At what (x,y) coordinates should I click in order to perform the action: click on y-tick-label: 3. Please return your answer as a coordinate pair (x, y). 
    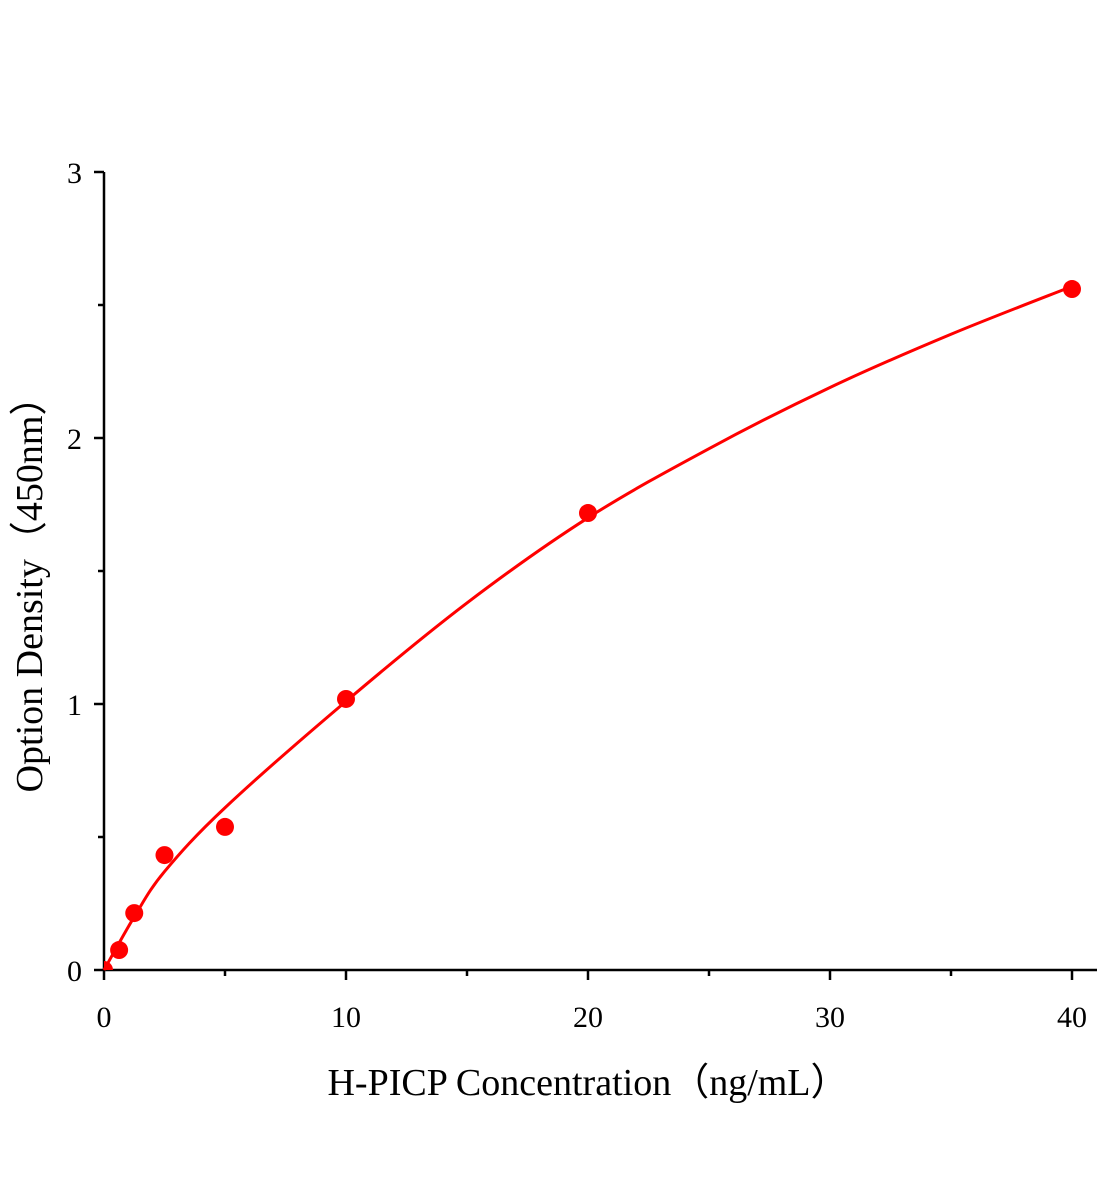
    Looking at the image, I should click on (74, 173).